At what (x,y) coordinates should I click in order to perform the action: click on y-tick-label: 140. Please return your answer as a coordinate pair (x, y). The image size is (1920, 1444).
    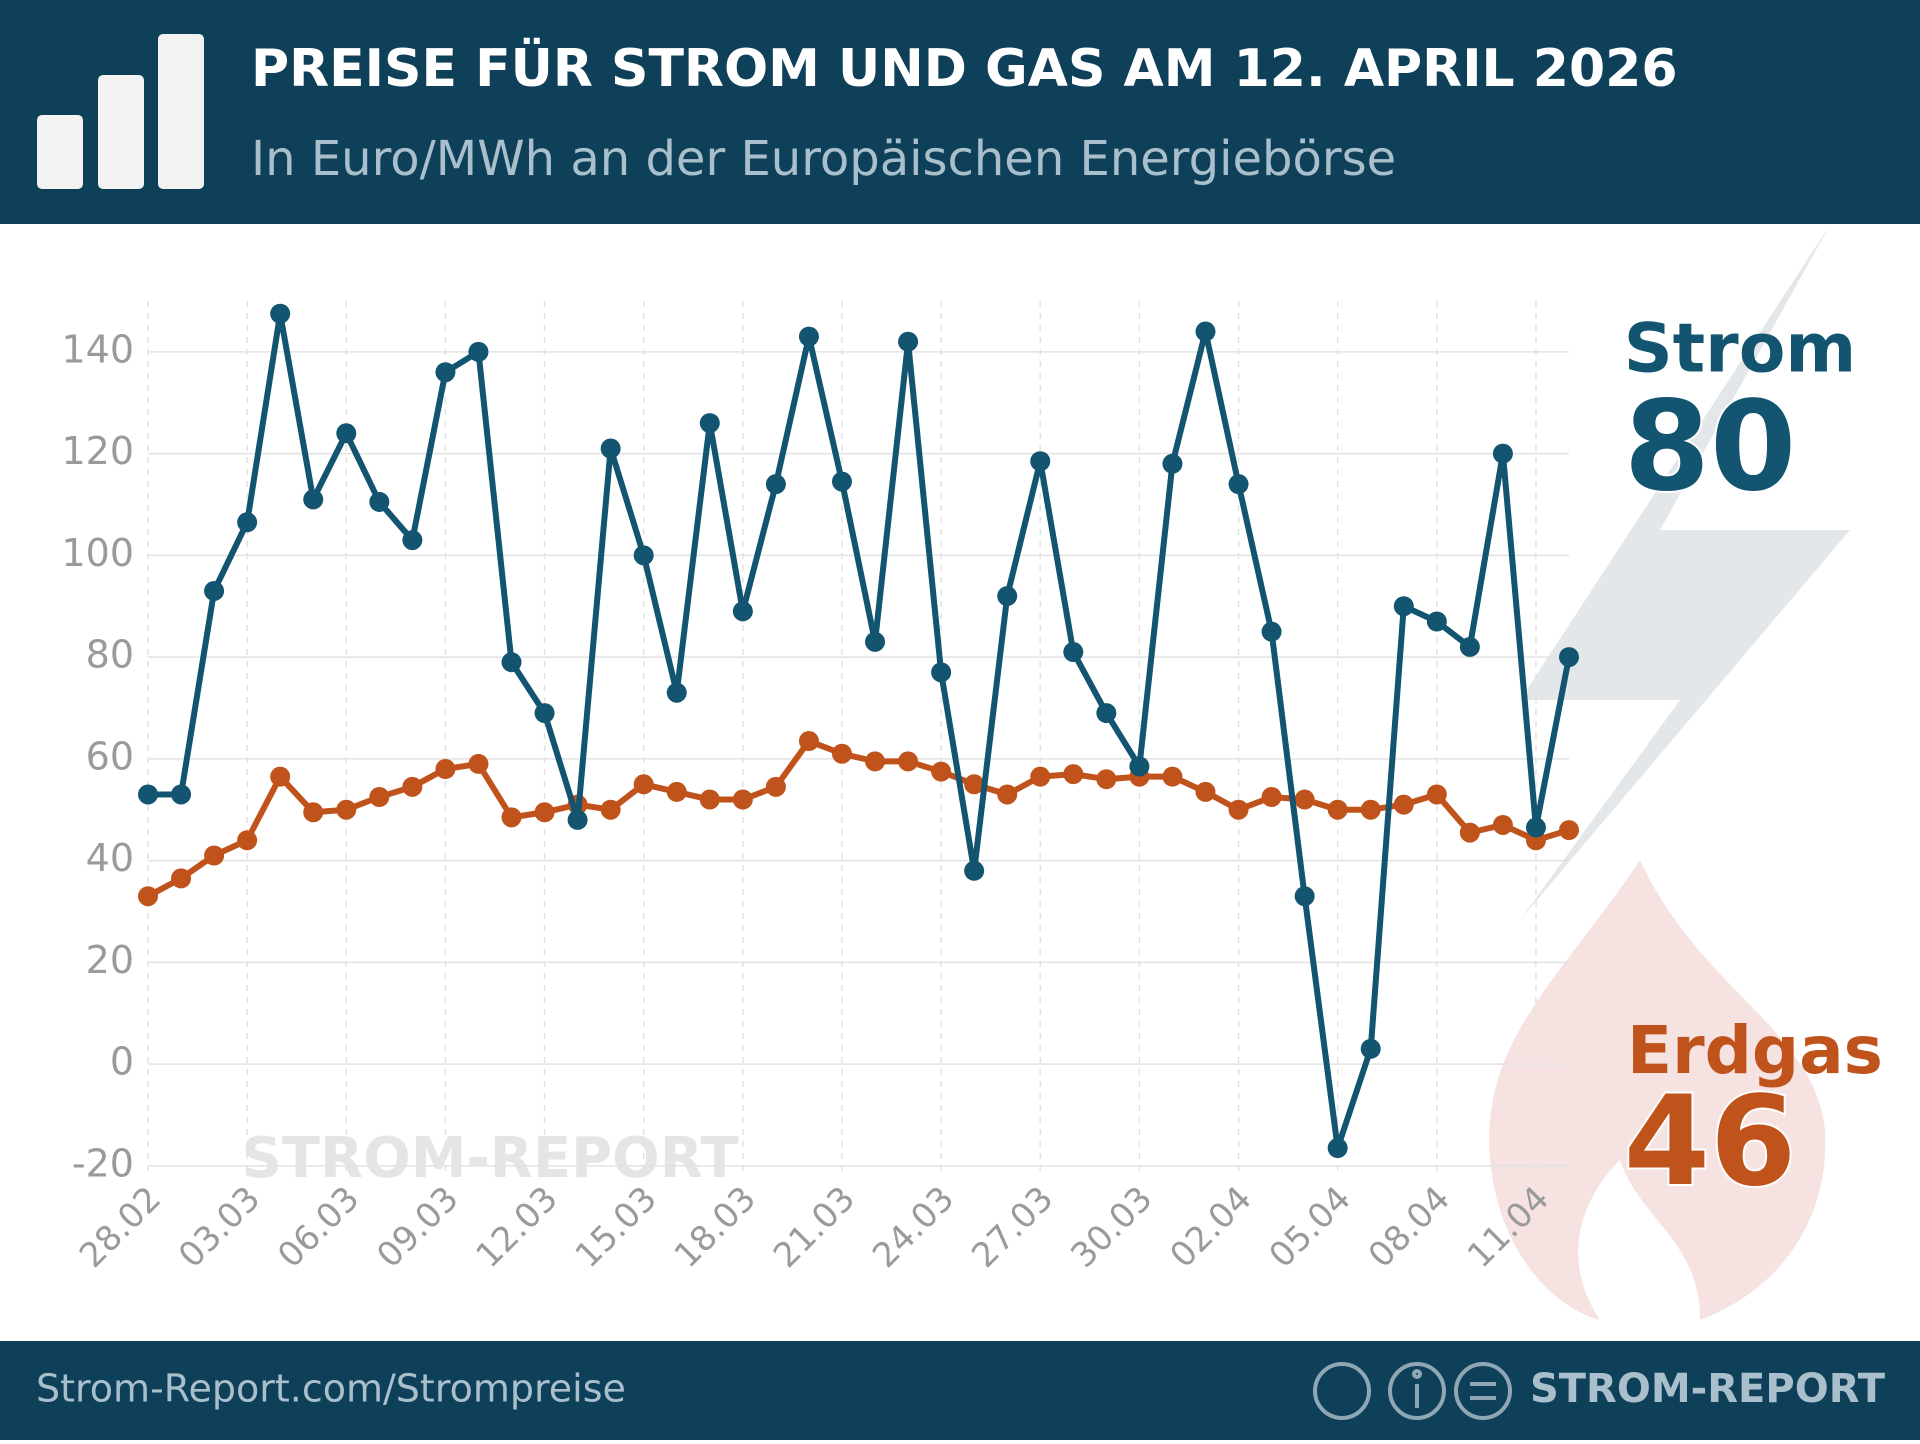
    Looking at the image, I should click on (97, 349).